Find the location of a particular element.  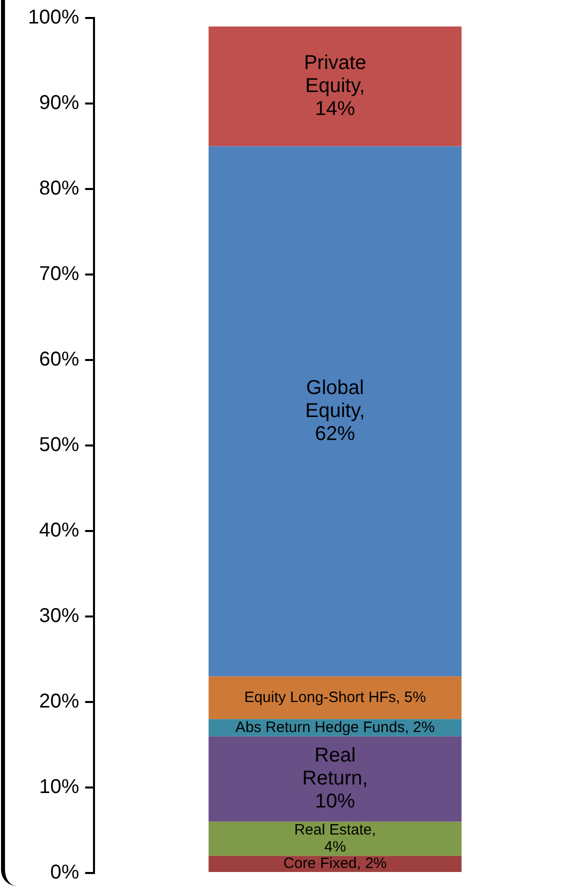

y-tick-label: 60% is located at coordinates (59, 359).